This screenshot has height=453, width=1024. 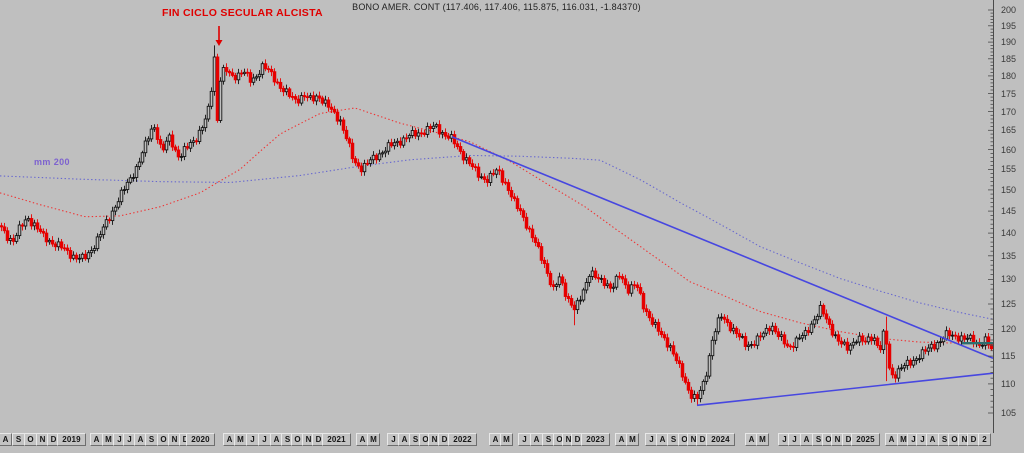 What do you see at coordinates (1009, 413) in the screenshot?
I see `price-axis-label: 105` at bounding box center [1009, 413].